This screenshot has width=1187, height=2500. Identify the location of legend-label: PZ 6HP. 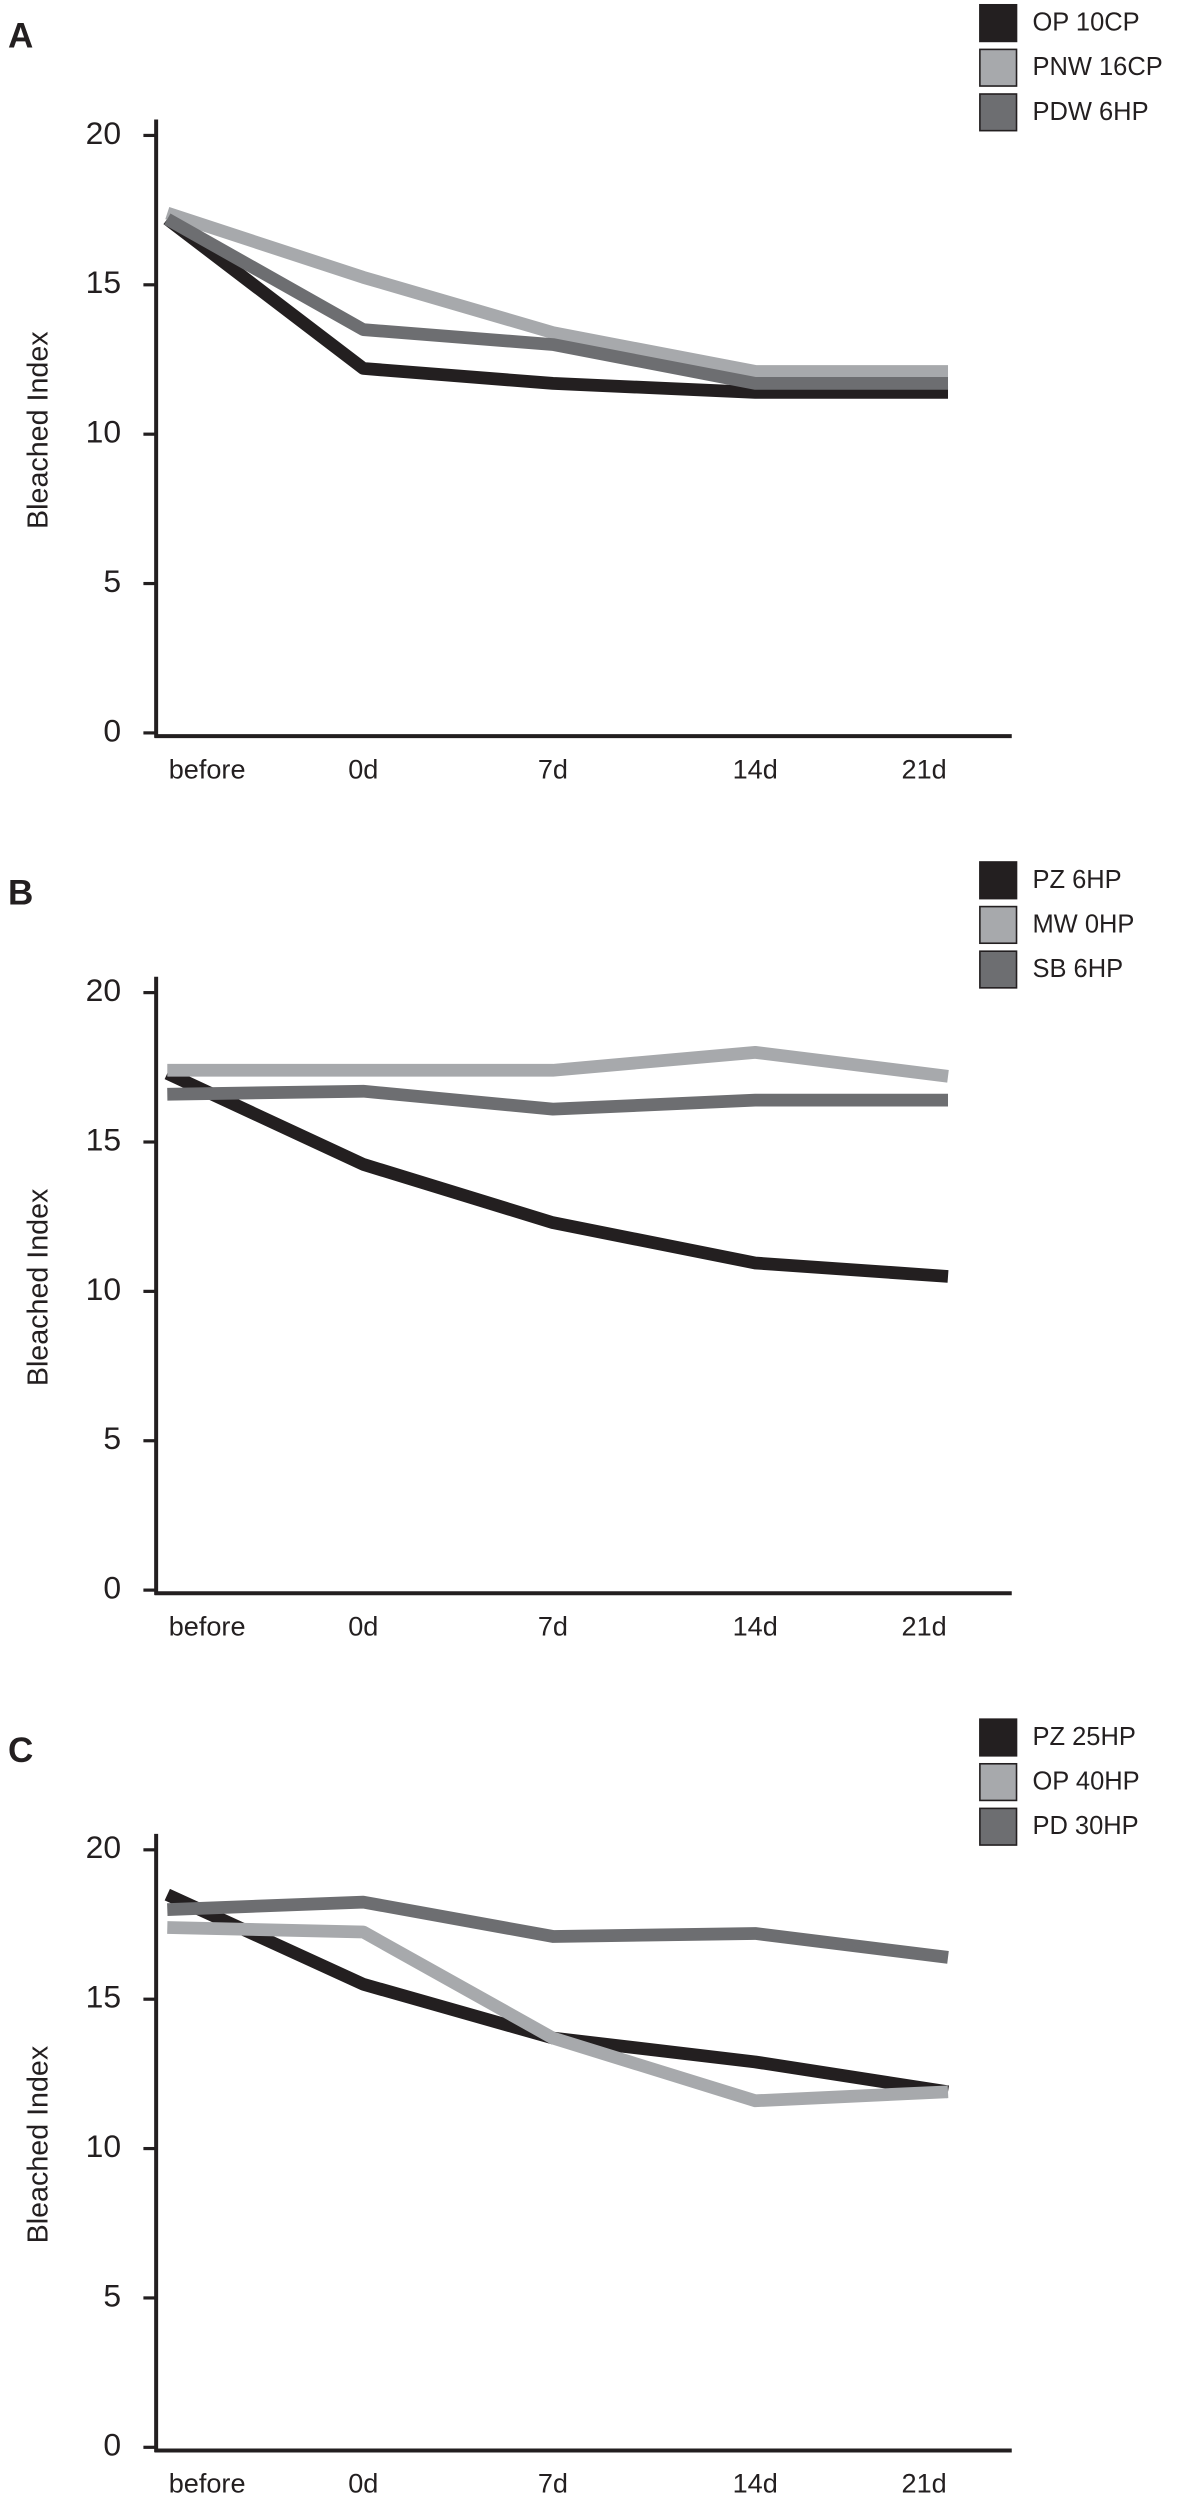
(1076, 880).